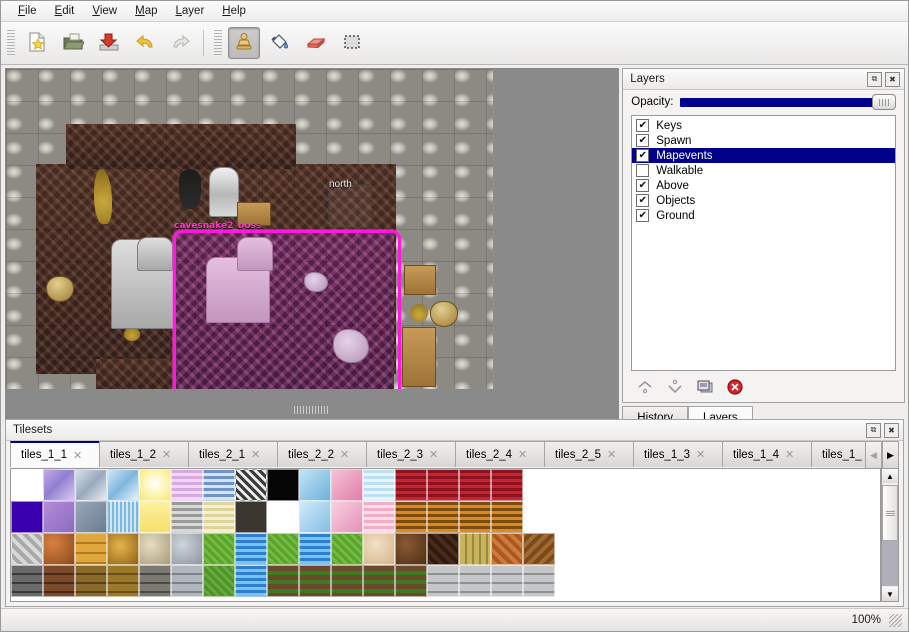 Image resolution: width=909 pixels, height=632 pixels. What do you see at coordinates (233, 454) in the screenshot?
I see `tileset-tab-tiles_2_1: tiles_2_1 ✕` at bounding box center [233, 454].